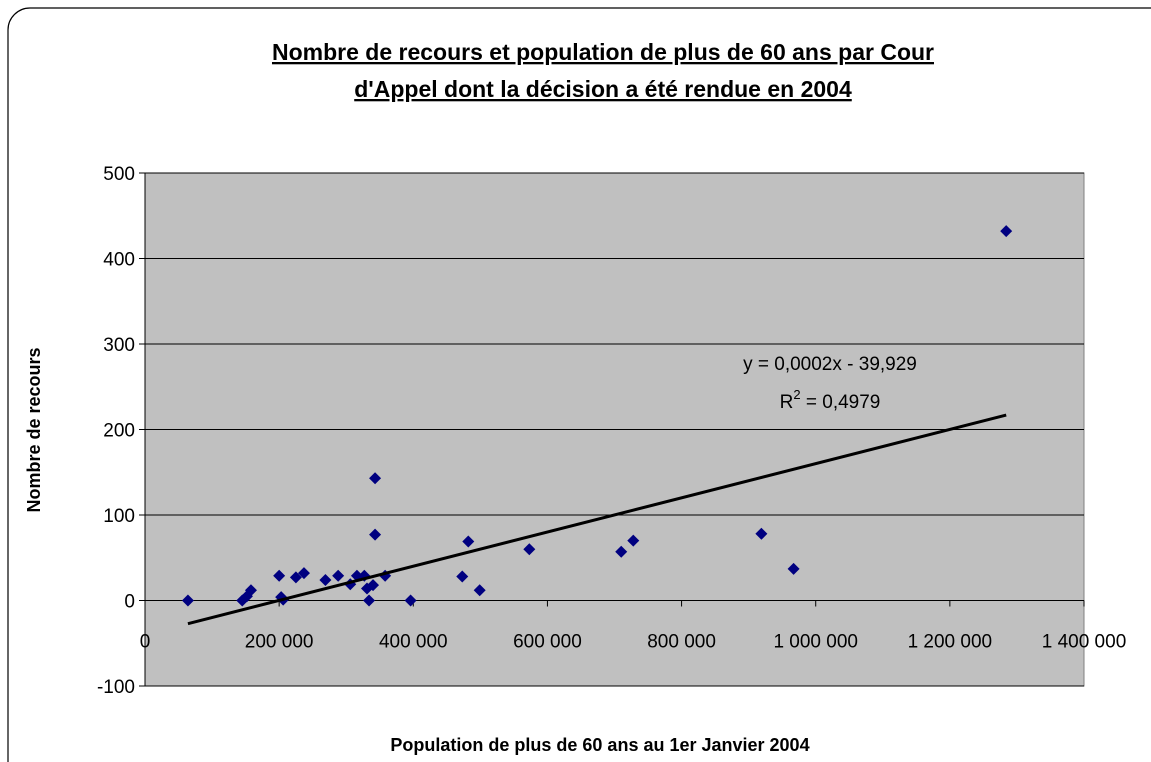  What do you see at coordinates (830, 364) in the screenshot?
I see `trendline-equation: y = 0,0002x - 39,929` at bounding box center [830, 364].